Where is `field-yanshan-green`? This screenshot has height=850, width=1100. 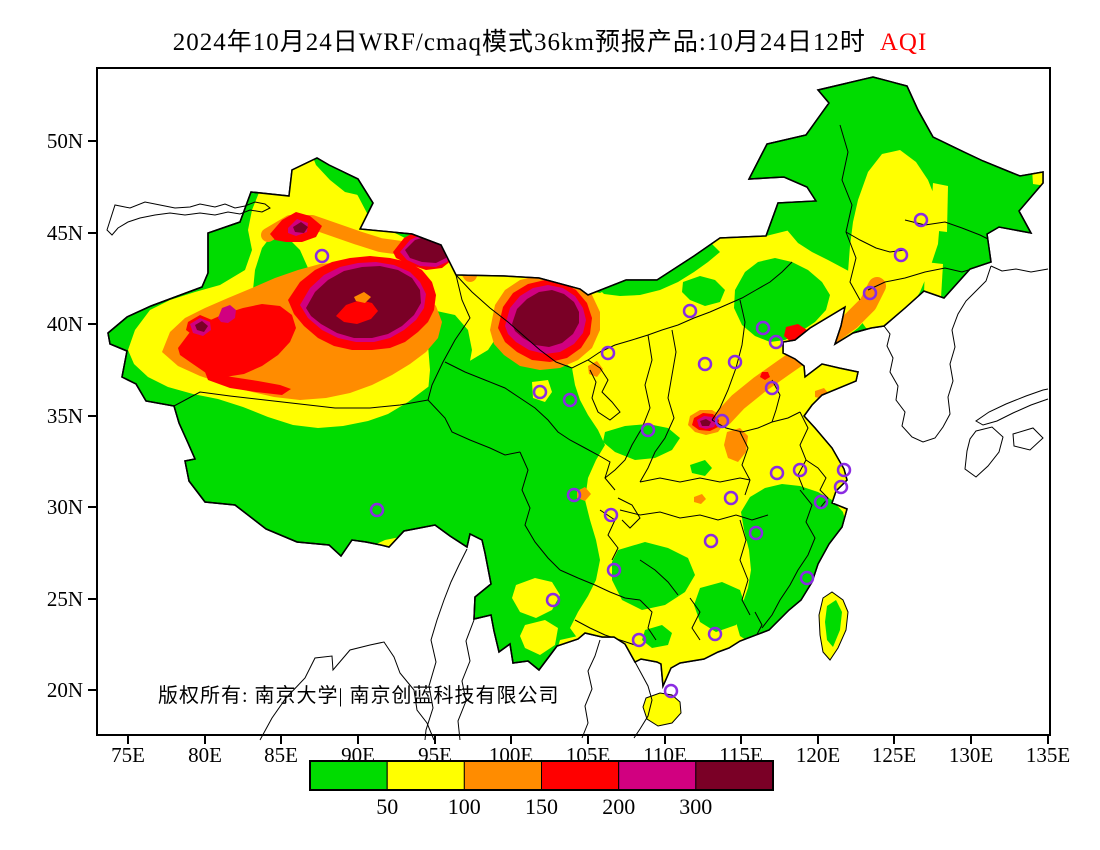
field-yanshan-green is located at coordinates (782, 300).